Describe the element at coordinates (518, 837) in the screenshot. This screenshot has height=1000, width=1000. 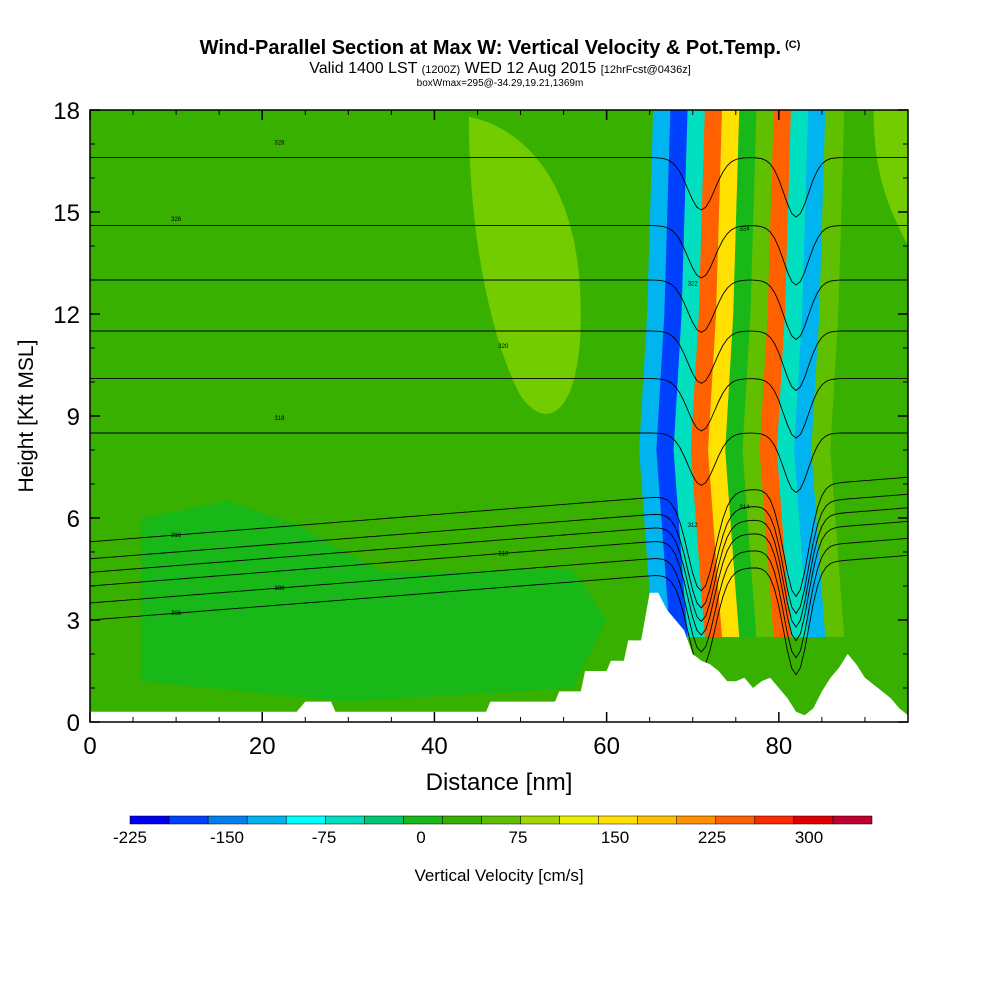
I see `colorbar-tick-label: 75` at that location.